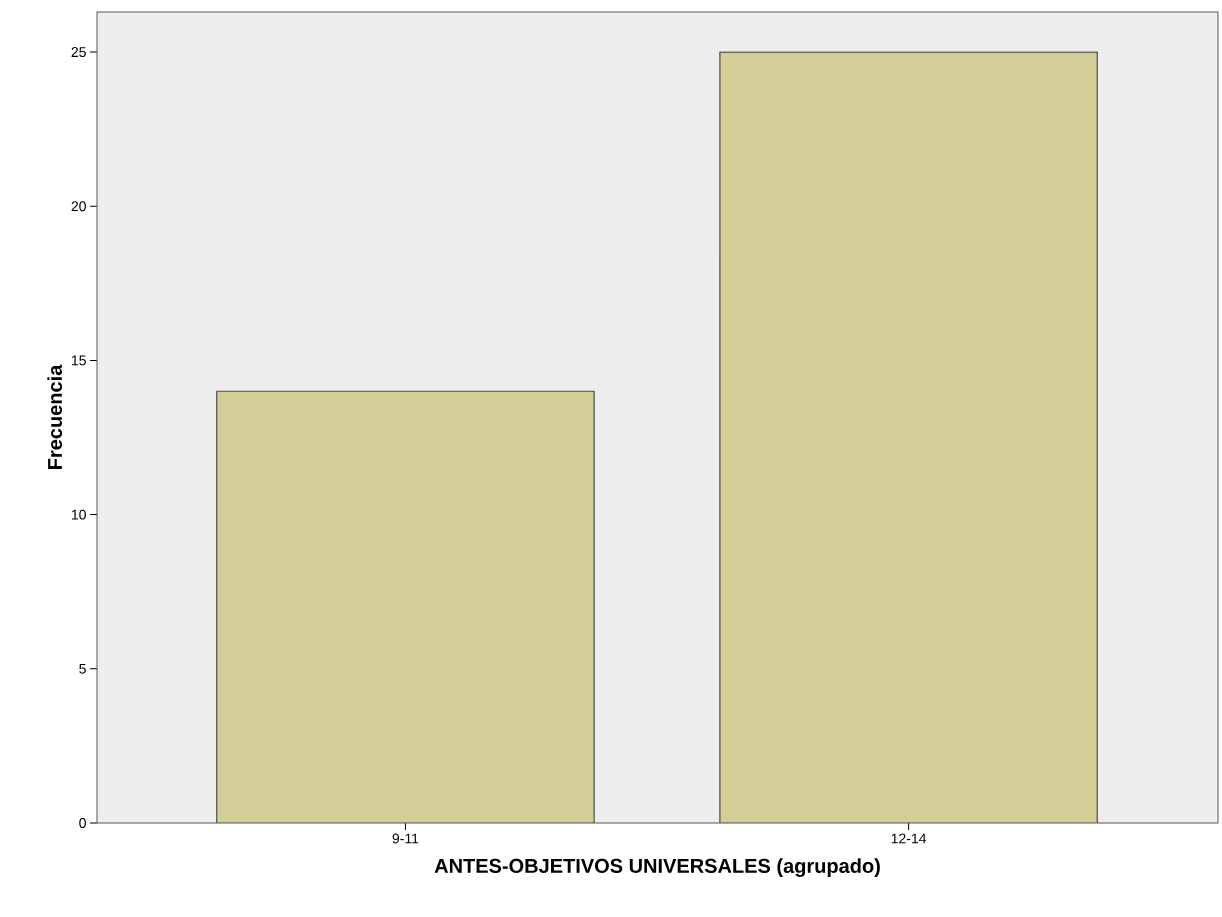  I want to click on y-axis-title: Frecuencia, so click(55, 416).